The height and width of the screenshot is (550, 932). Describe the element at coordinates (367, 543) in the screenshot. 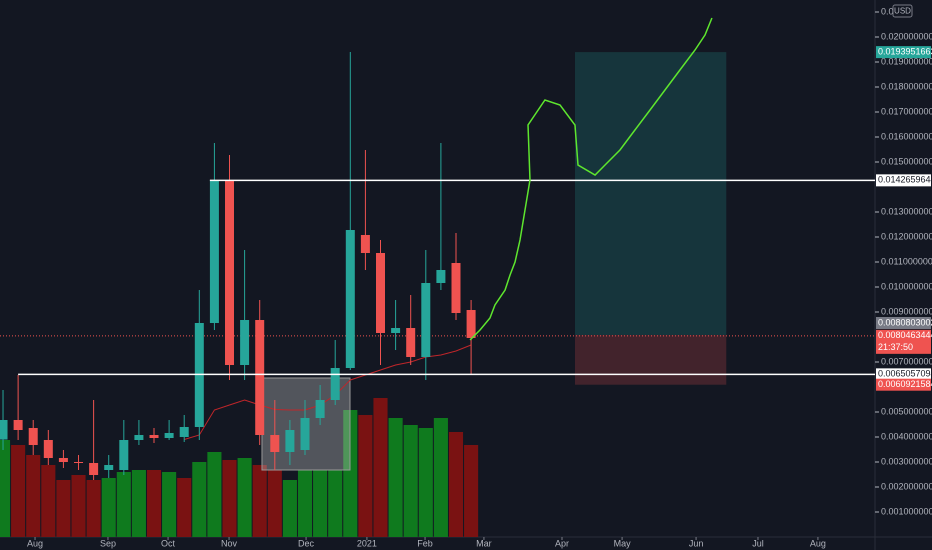

I see `x-tick-label: 2021` at that location.